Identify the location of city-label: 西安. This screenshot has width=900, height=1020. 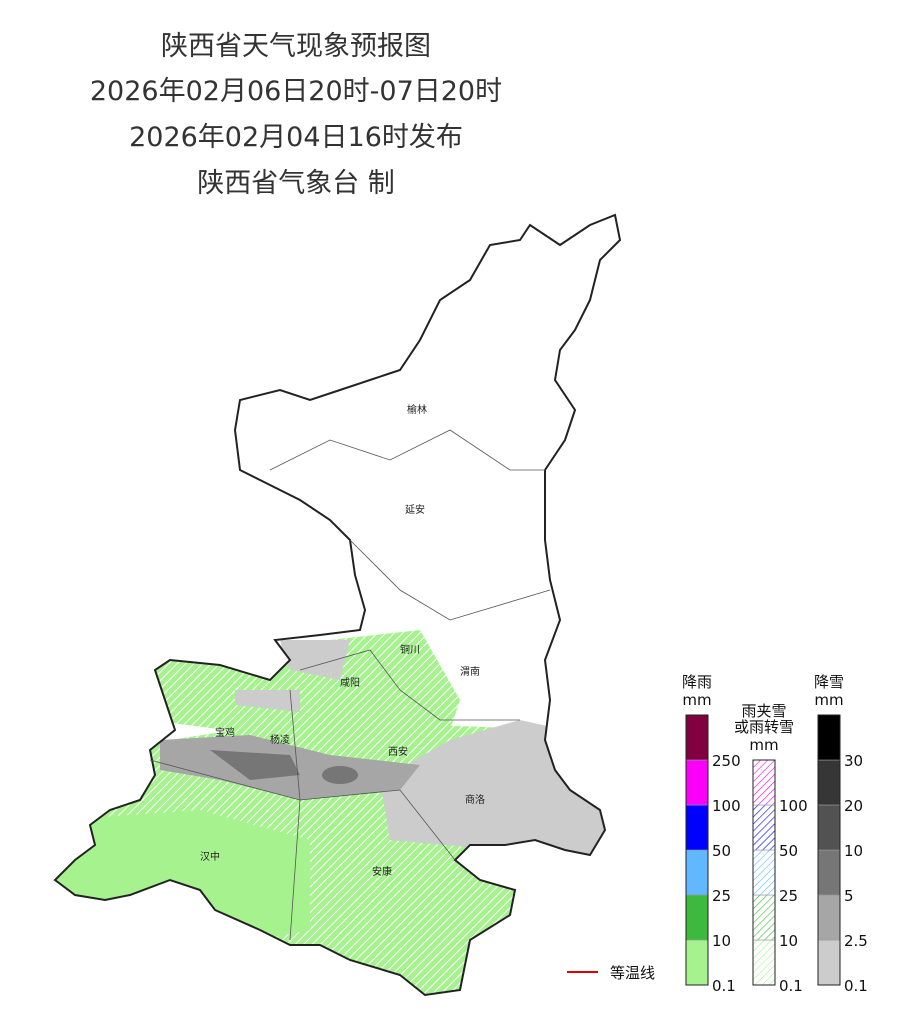
(398, 751).